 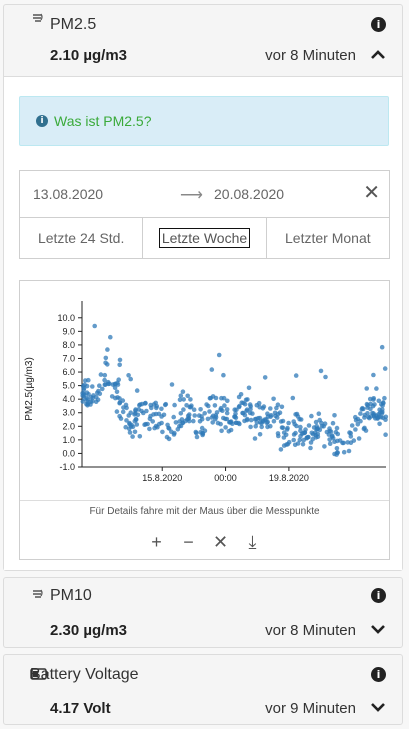 I want to click on date-from-input: 13.08.2020, so click(x=68, y=194).